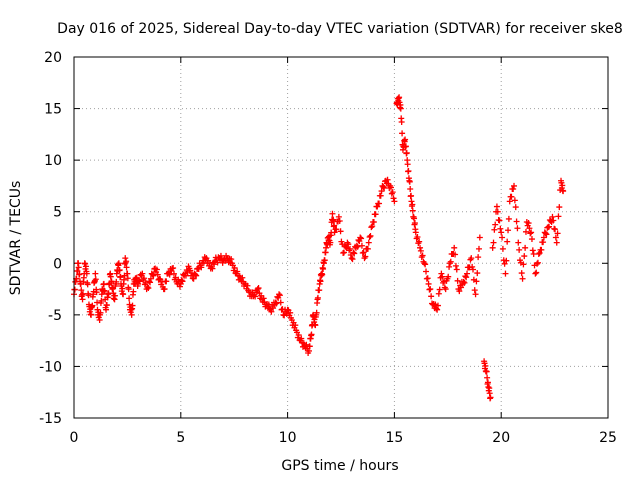 Image resolution: width=640 pixels, height=480 pixels. I want to click on x-tick-labels: 0 5 10 15 20 25, so click(343, 438).